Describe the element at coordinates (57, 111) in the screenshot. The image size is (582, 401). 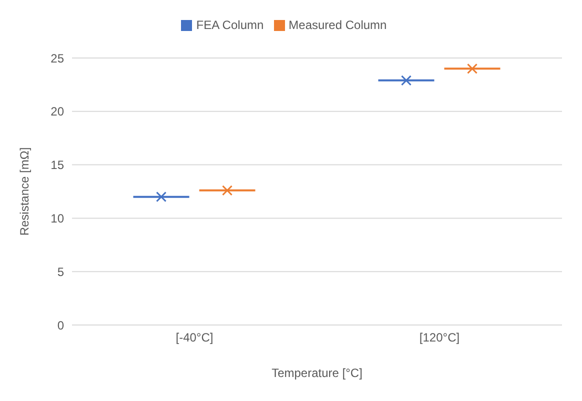
I see `y-tick-label: 20` at that location.